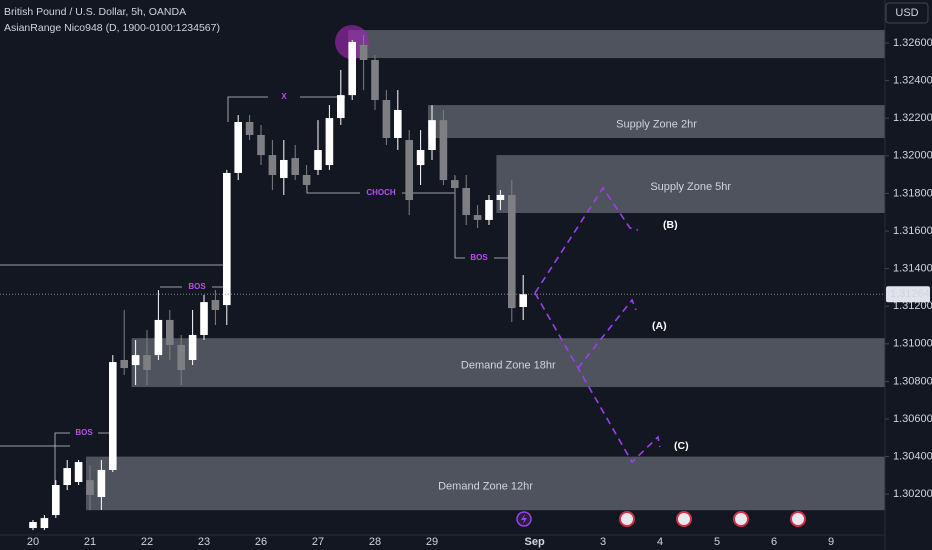 The image size is (932, 550). Describe the element at coordinates (912, 81) in the screenshot. I see `y-tick-label: 1.32400` at that location.